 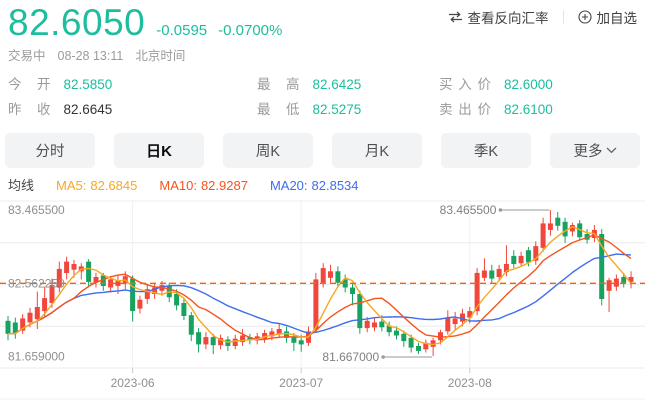 What do you see at coordinates (250, 30) in the screenshot?
I see `price-change-percent: -0.0700%` at bounding box center [250, 30].